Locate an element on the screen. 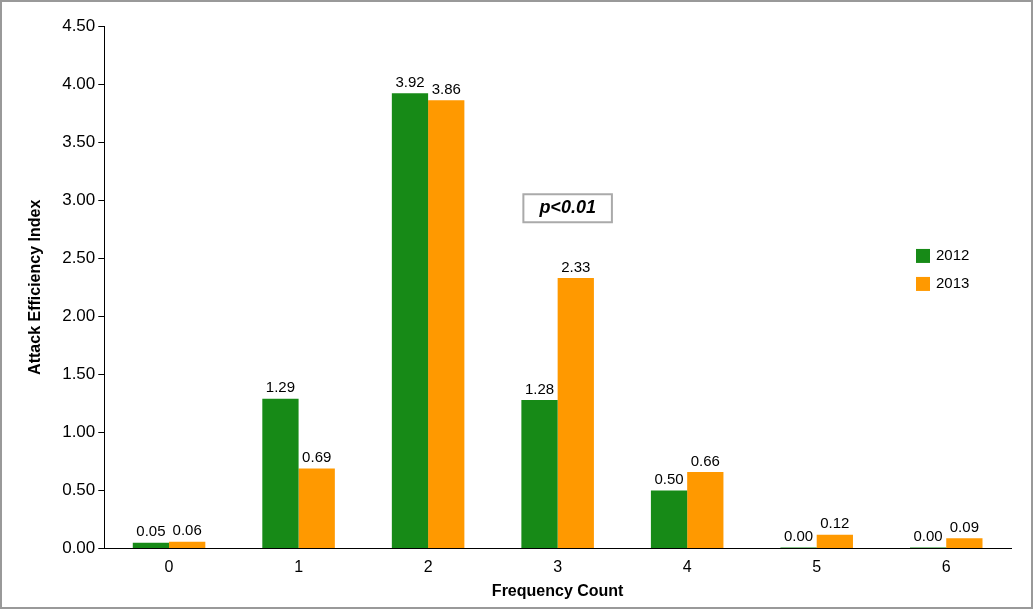 This screenshot has height=609, width=1033. data-label: 3.86 is located at coordinates (446, 88).